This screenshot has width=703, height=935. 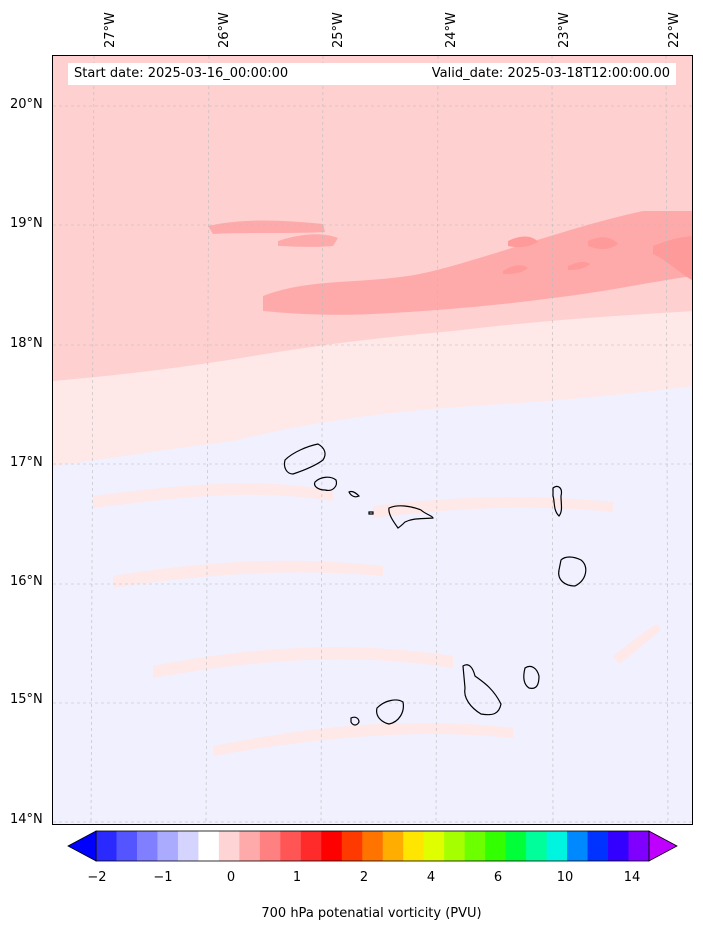 What do you see at coordinates (26, 104) in the screenshot?
I see `latitude-label-20n: 20°N` at bounding box center [26, 104].